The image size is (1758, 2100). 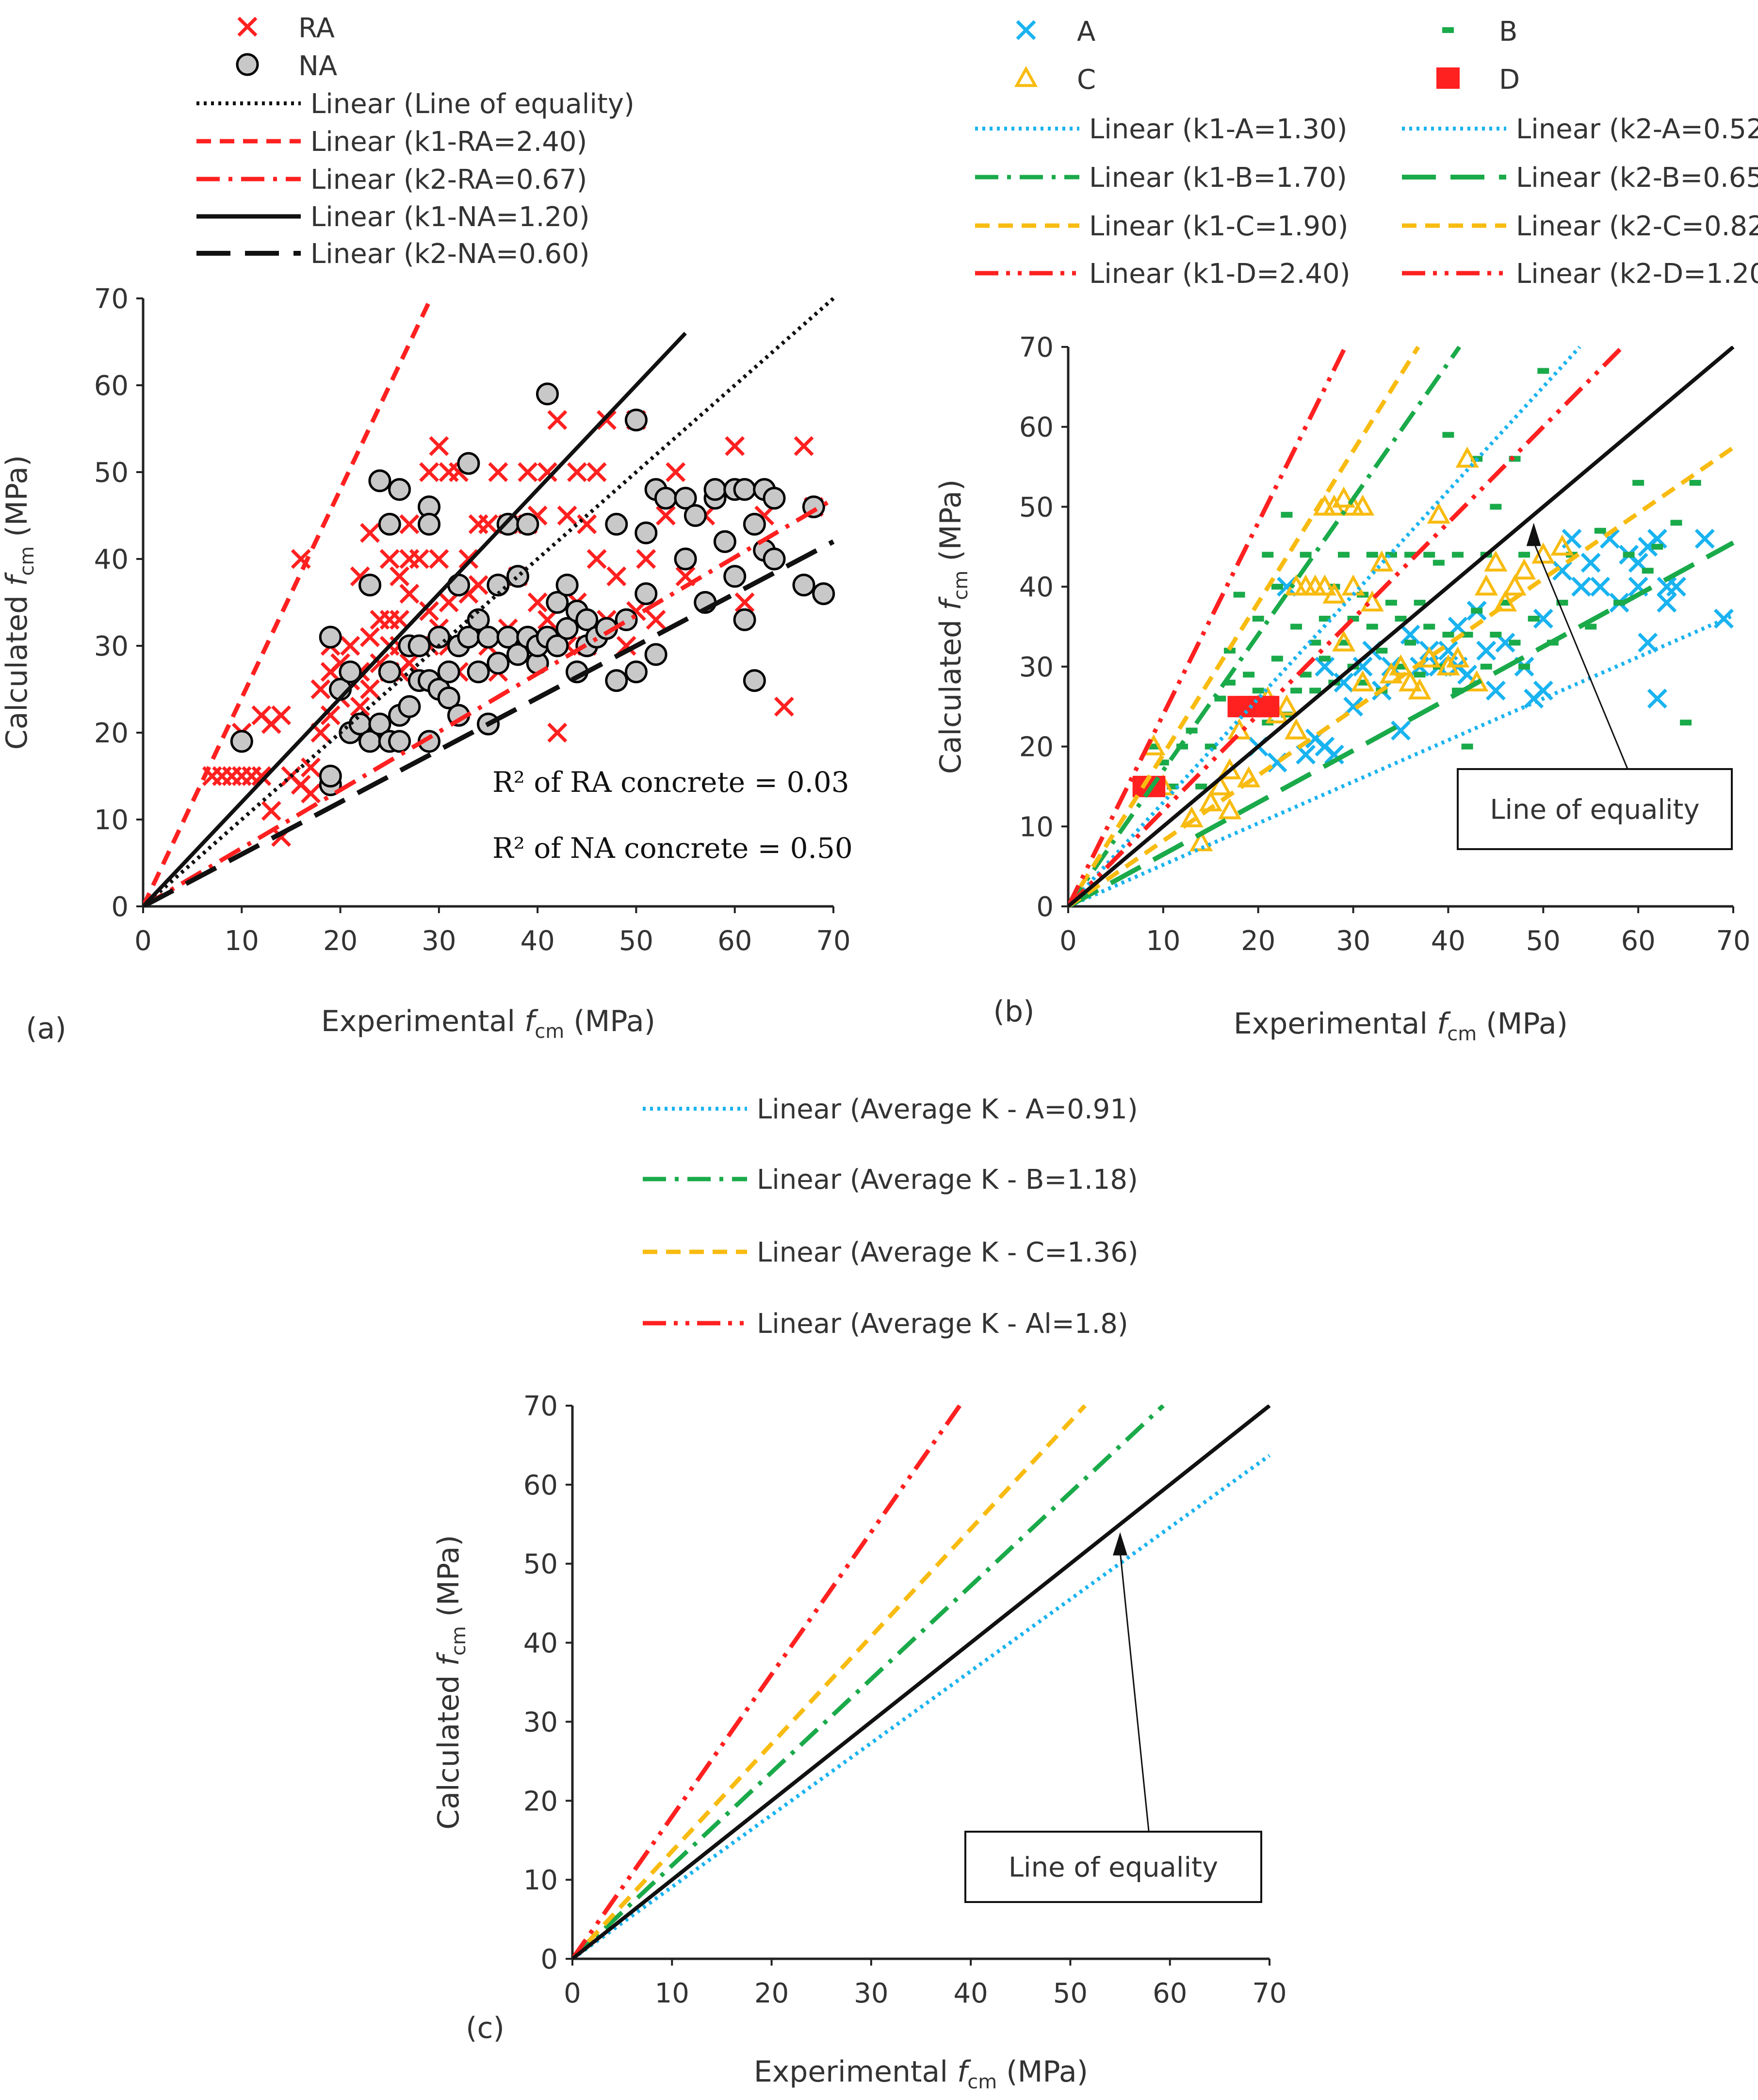 What do you see at coordinates (1508, 32) in the screenshot?
I see `legend-label: B` at bounding box center [1508, 32].